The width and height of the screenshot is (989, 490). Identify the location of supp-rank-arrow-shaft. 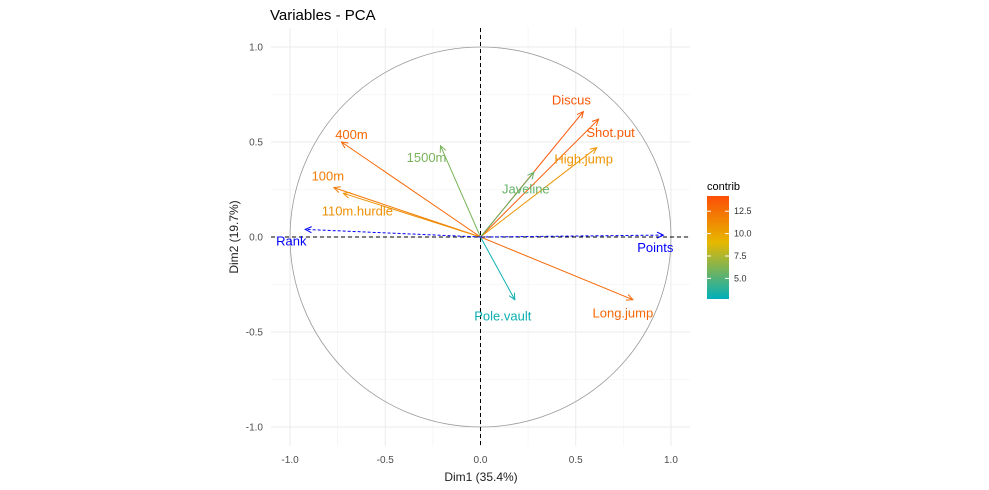
(393, 233).